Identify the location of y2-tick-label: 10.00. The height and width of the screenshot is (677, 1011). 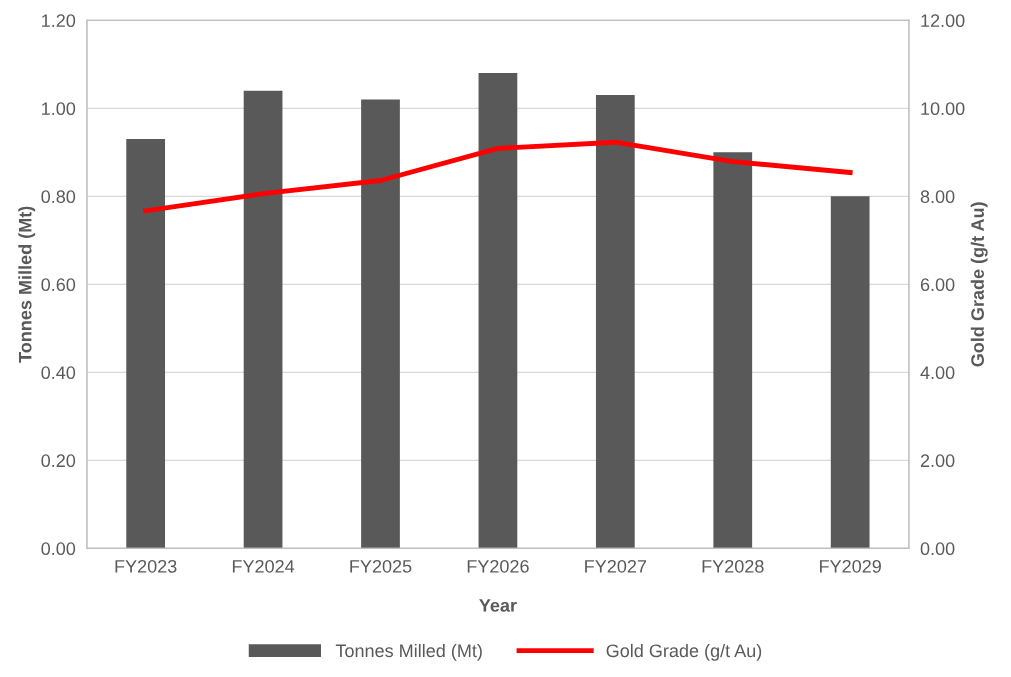
(943, 109).